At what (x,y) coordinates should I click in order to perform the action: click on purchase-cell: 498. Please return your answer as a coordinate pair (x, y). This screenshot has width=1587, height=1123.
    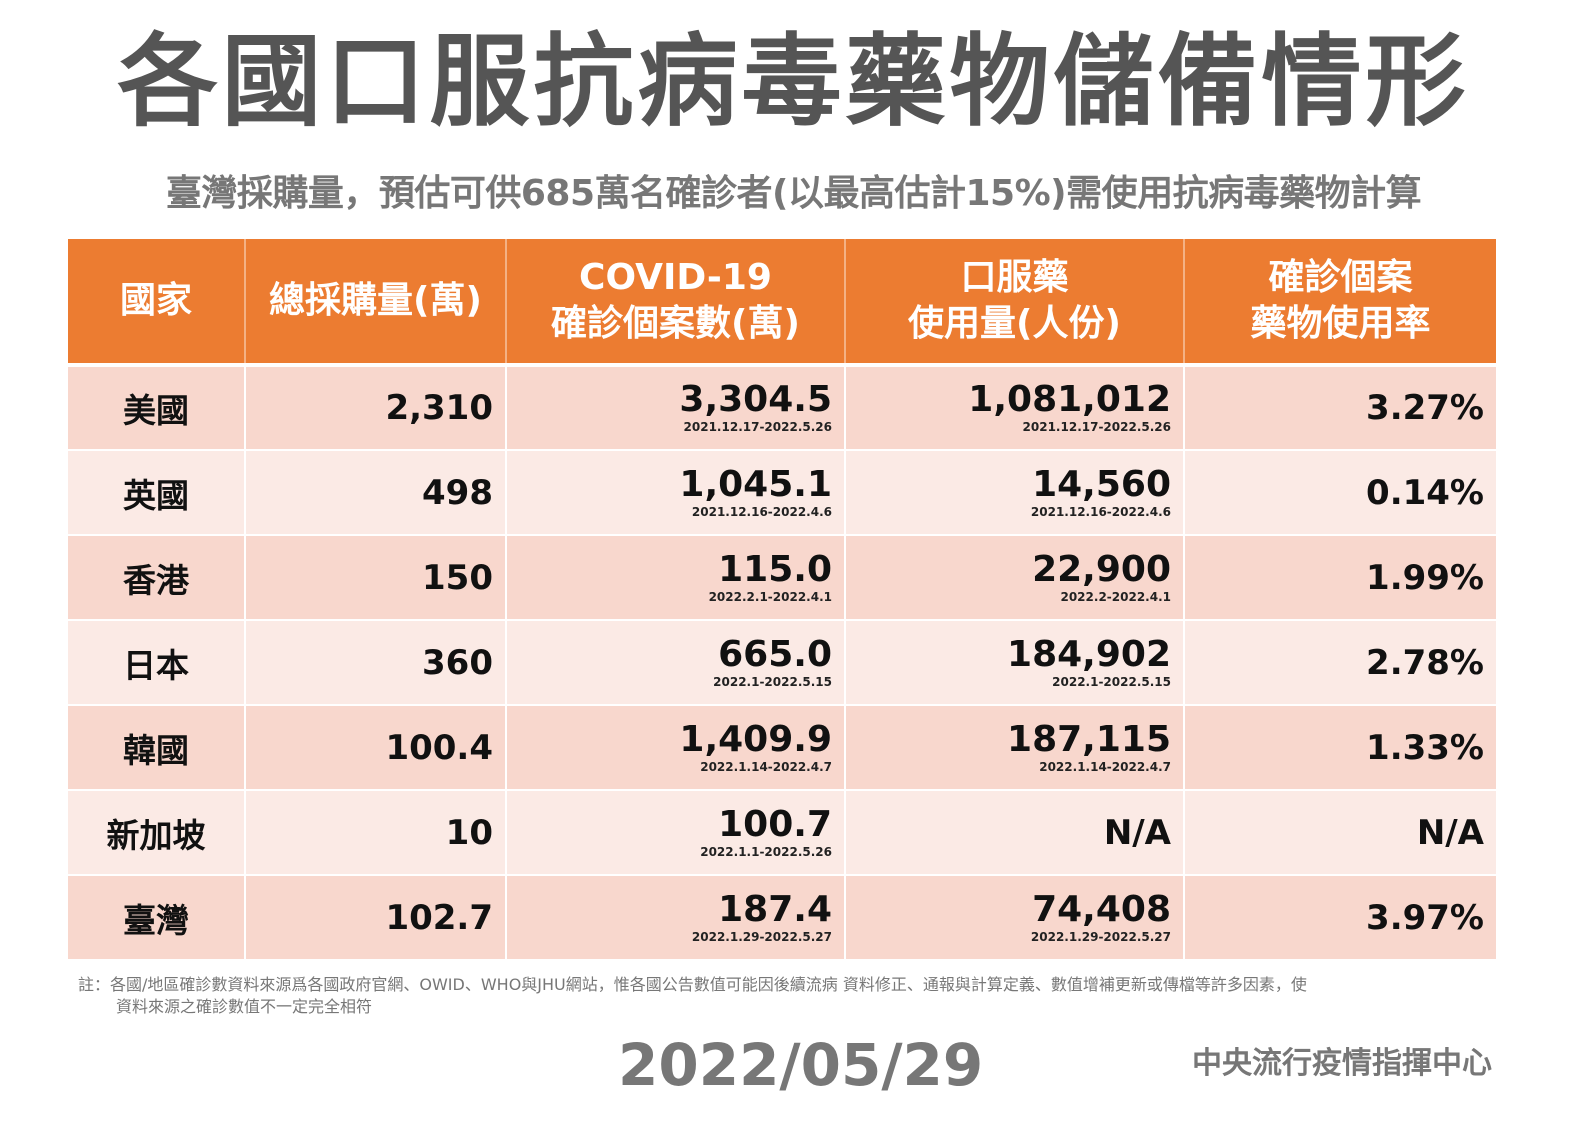
    Looking at the image, I should click on (376, 493).